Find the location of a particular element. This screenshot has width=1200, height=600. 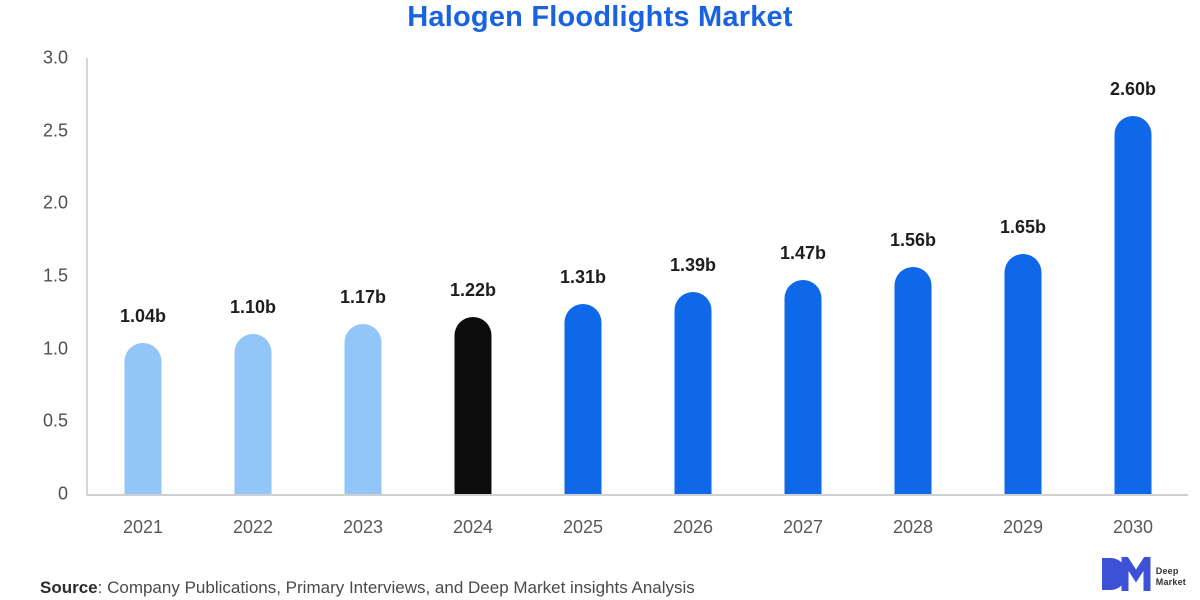

dm-monogram-icon is located at coordinates (1125, 571).